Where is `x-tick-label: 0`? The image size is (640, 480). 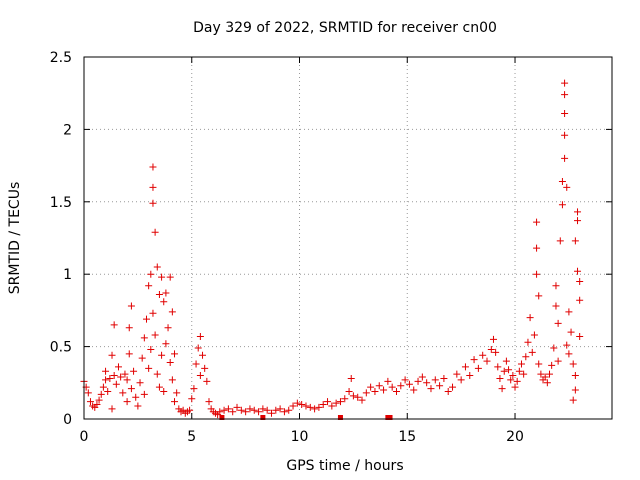 x-tick-label: 0 is located at coordinates (84, 437).